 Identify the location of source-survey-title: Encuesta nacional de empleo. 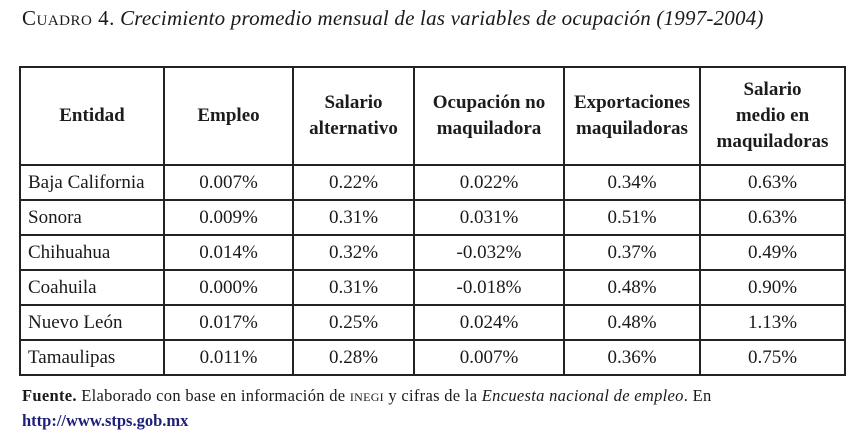
(582, 395).